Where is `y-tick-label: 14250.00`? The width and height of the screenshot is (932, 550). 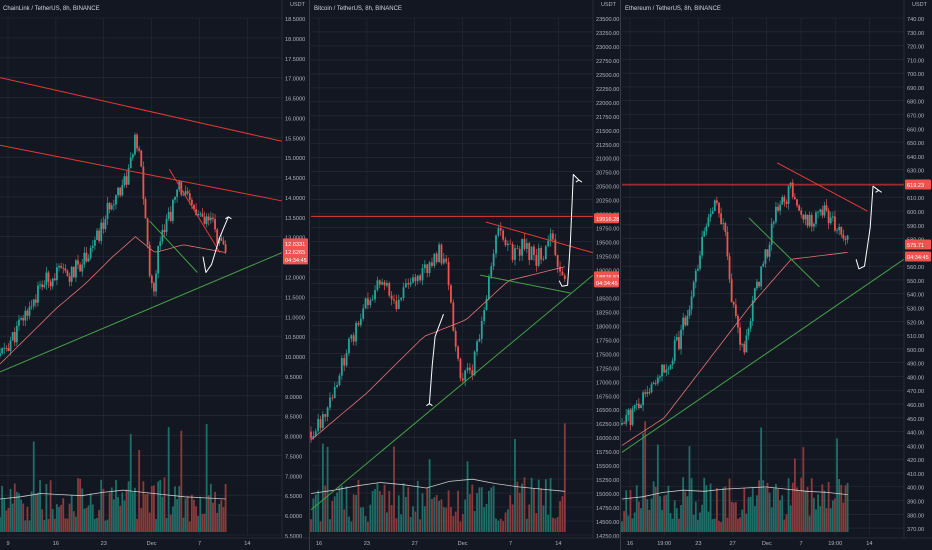
y-tick-label: 14250.00 is located at coordinates (607, 537).